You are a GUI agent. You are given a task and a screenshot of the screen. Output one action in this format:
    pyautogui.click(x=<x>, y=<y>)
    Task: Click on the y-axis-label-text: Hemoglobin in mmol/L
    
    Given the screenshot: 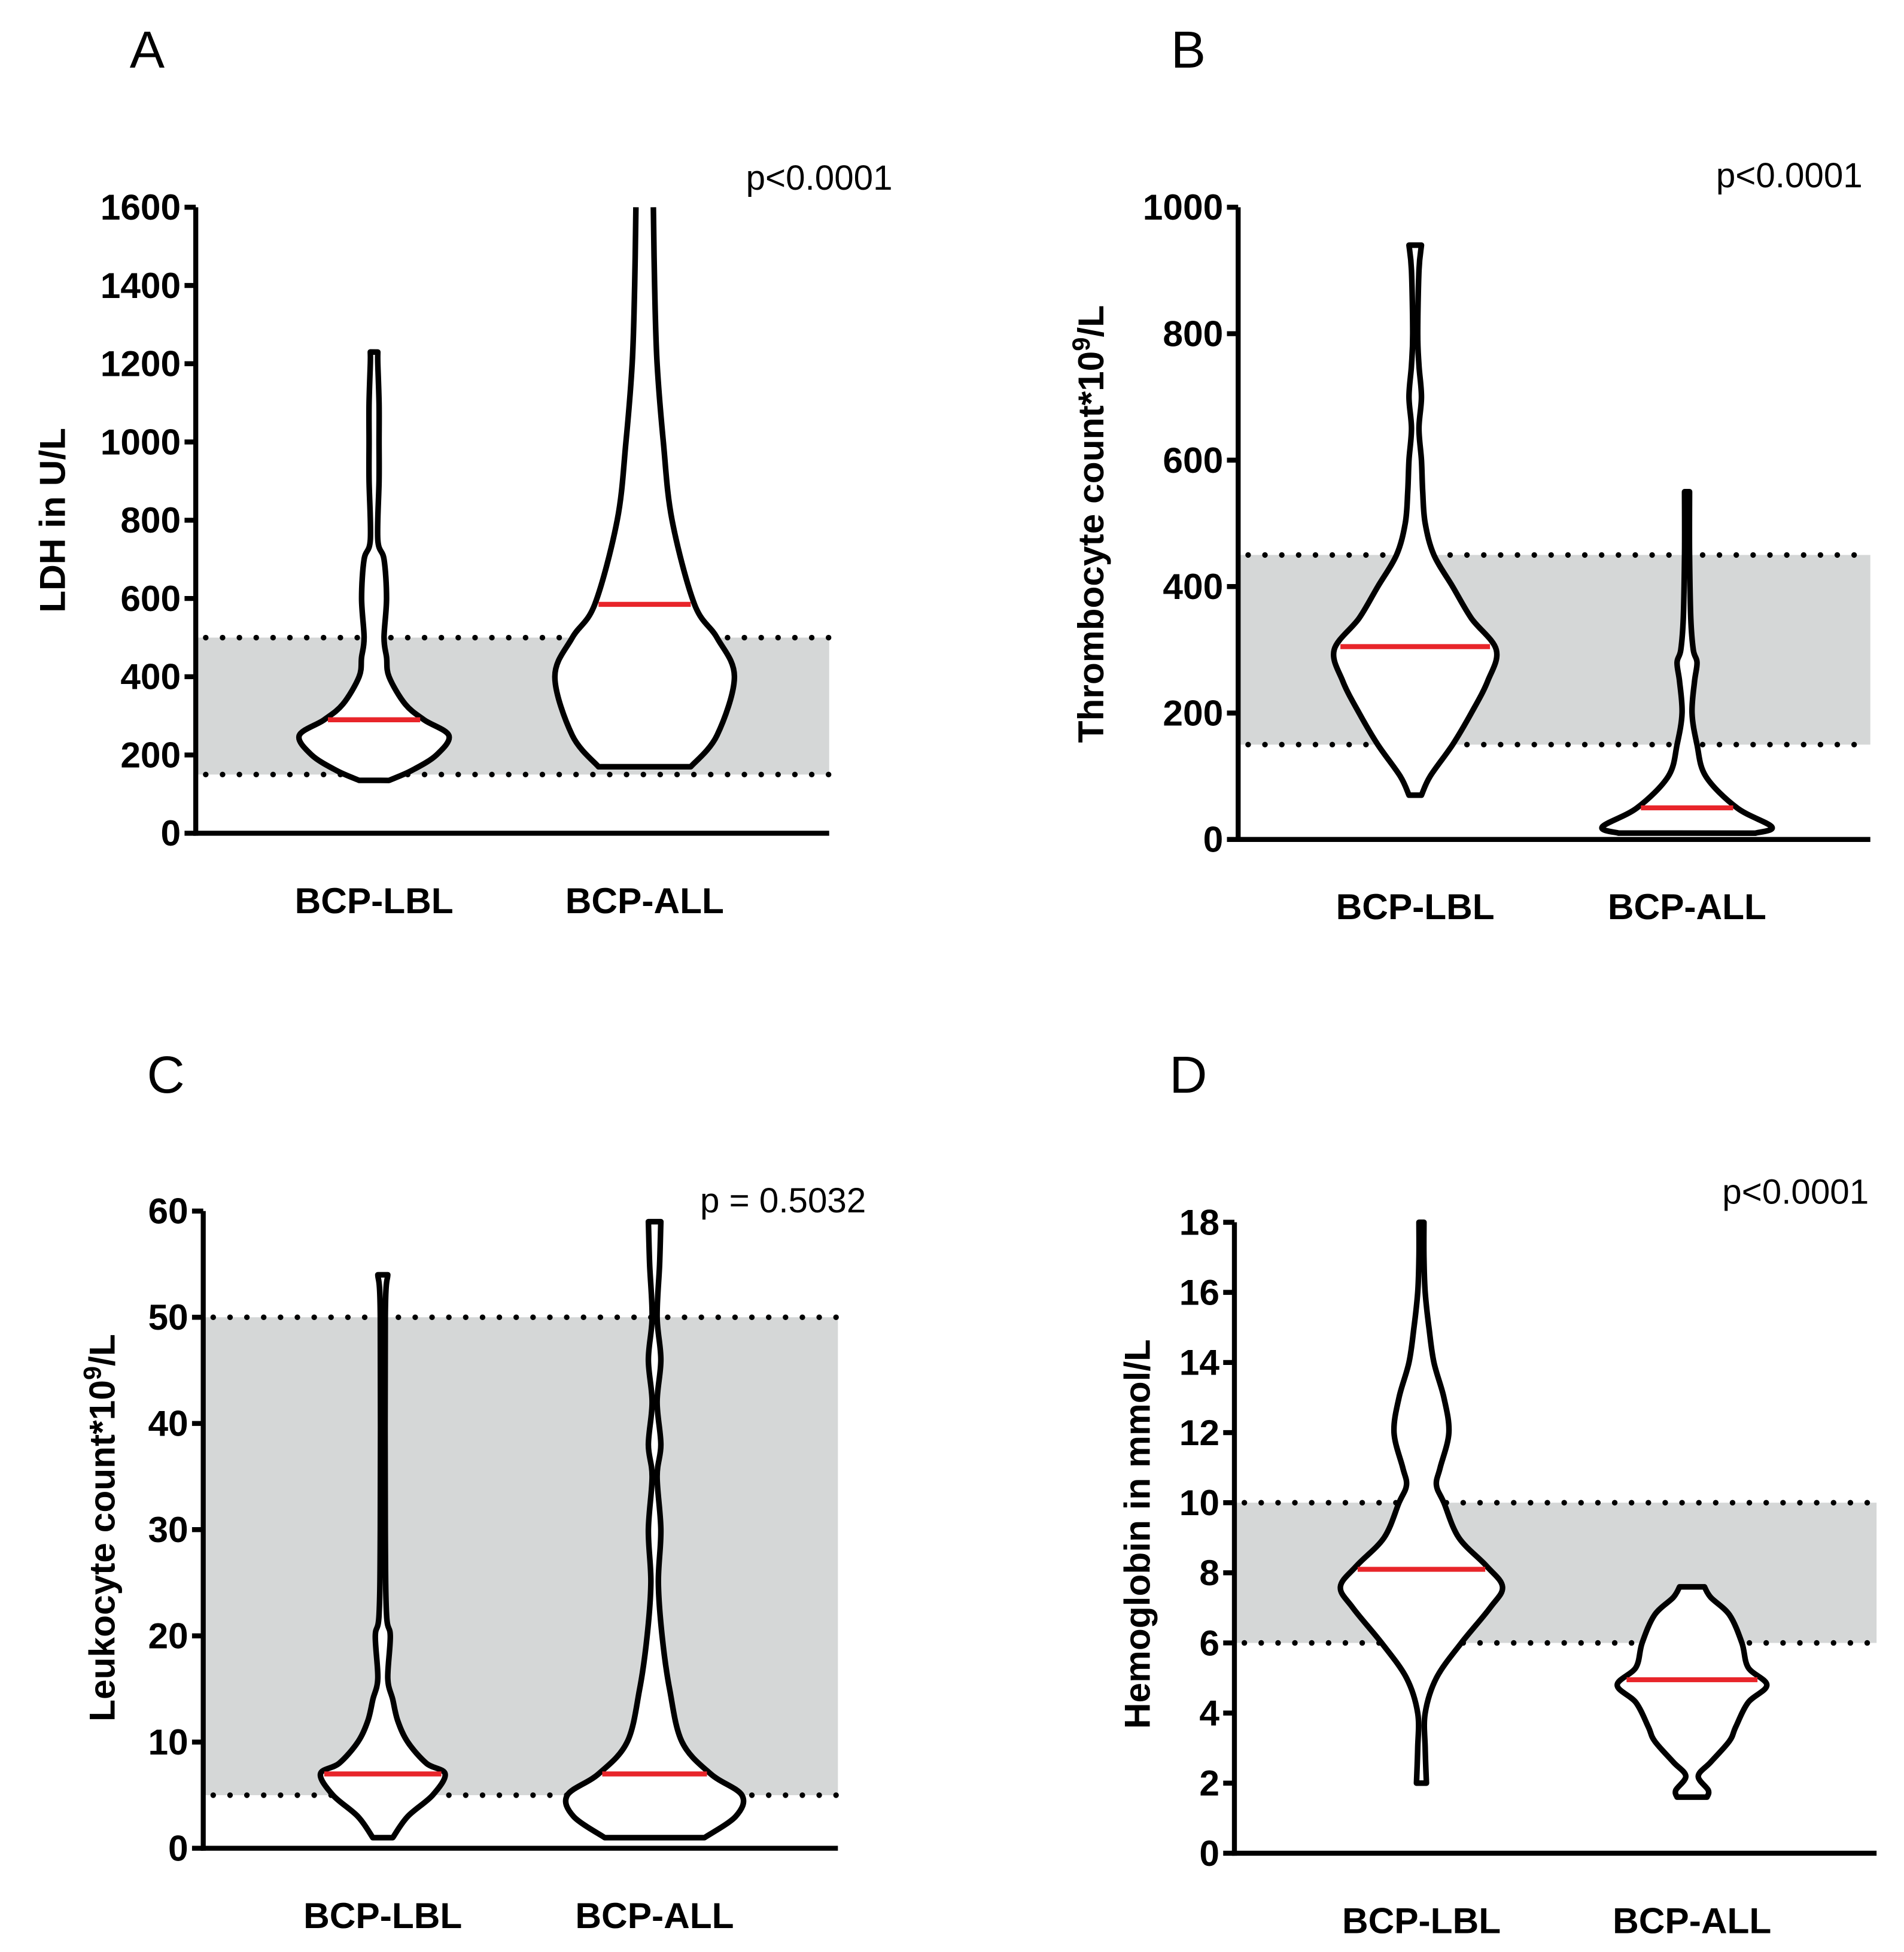 What is the action you would take?
    pyautogui.click(x=1137, y=1534)
    